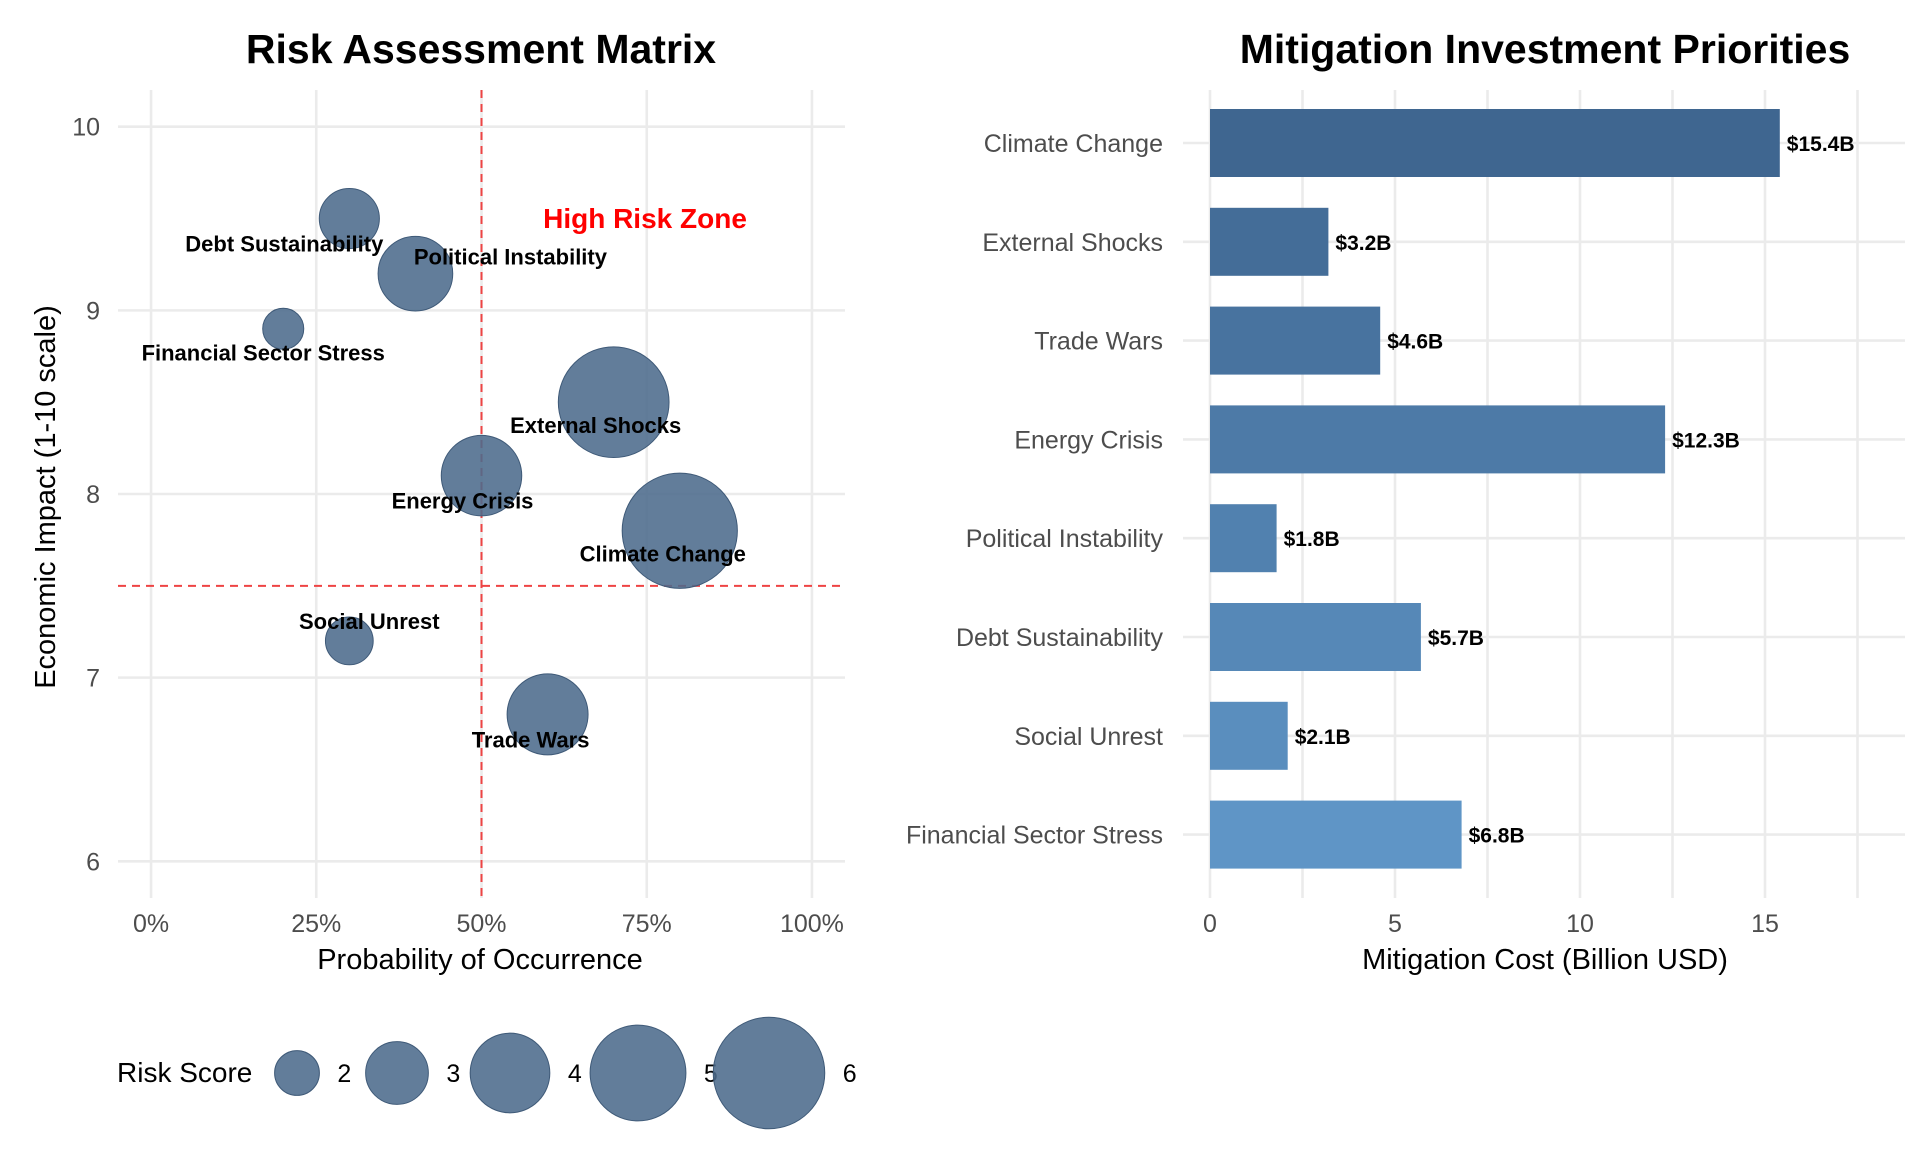  What do you see at coordinates (415, 273) in the screenshot?
I see `bubble-political-instability` at bounding box center [415, 273].